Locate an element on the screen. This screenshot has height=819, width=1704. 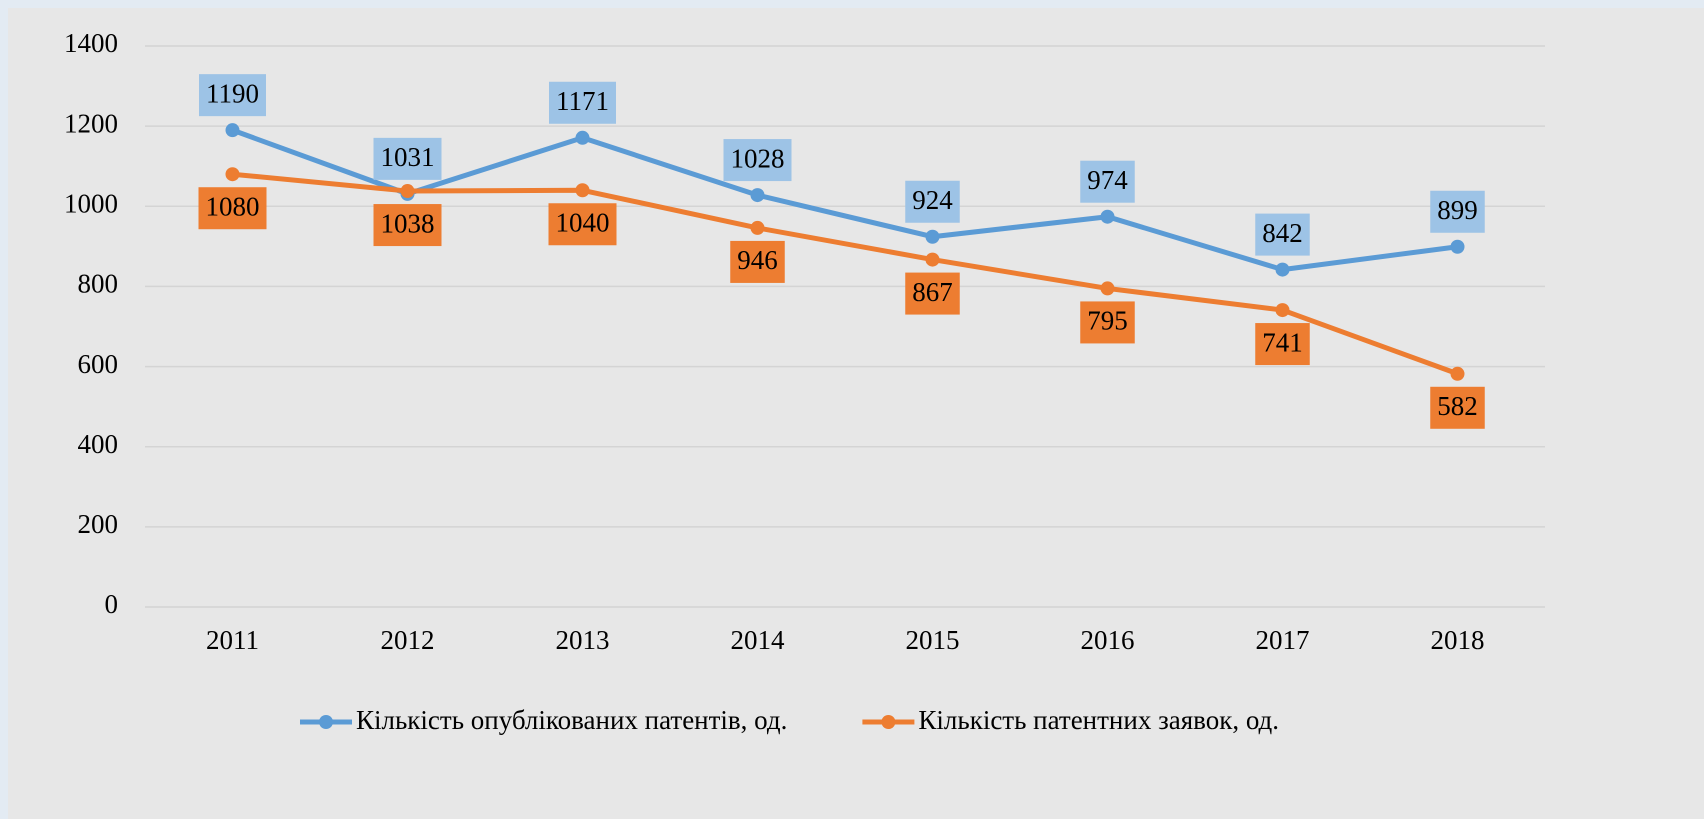
y-tick-label: 1400 is located at coordinates (91, 43).